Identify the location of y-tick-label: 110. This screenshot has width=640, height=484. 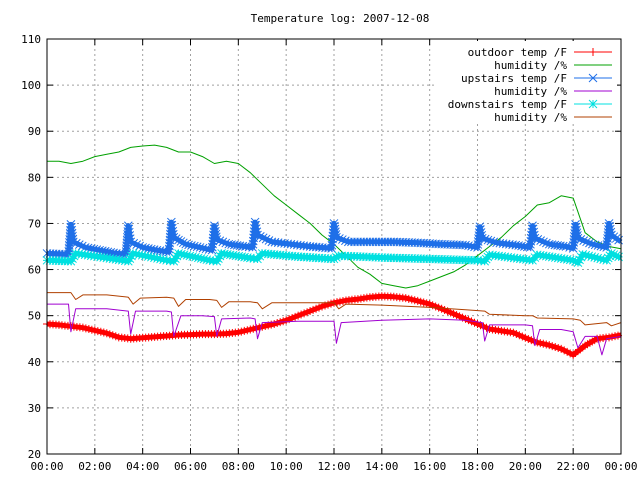
(31, 39).